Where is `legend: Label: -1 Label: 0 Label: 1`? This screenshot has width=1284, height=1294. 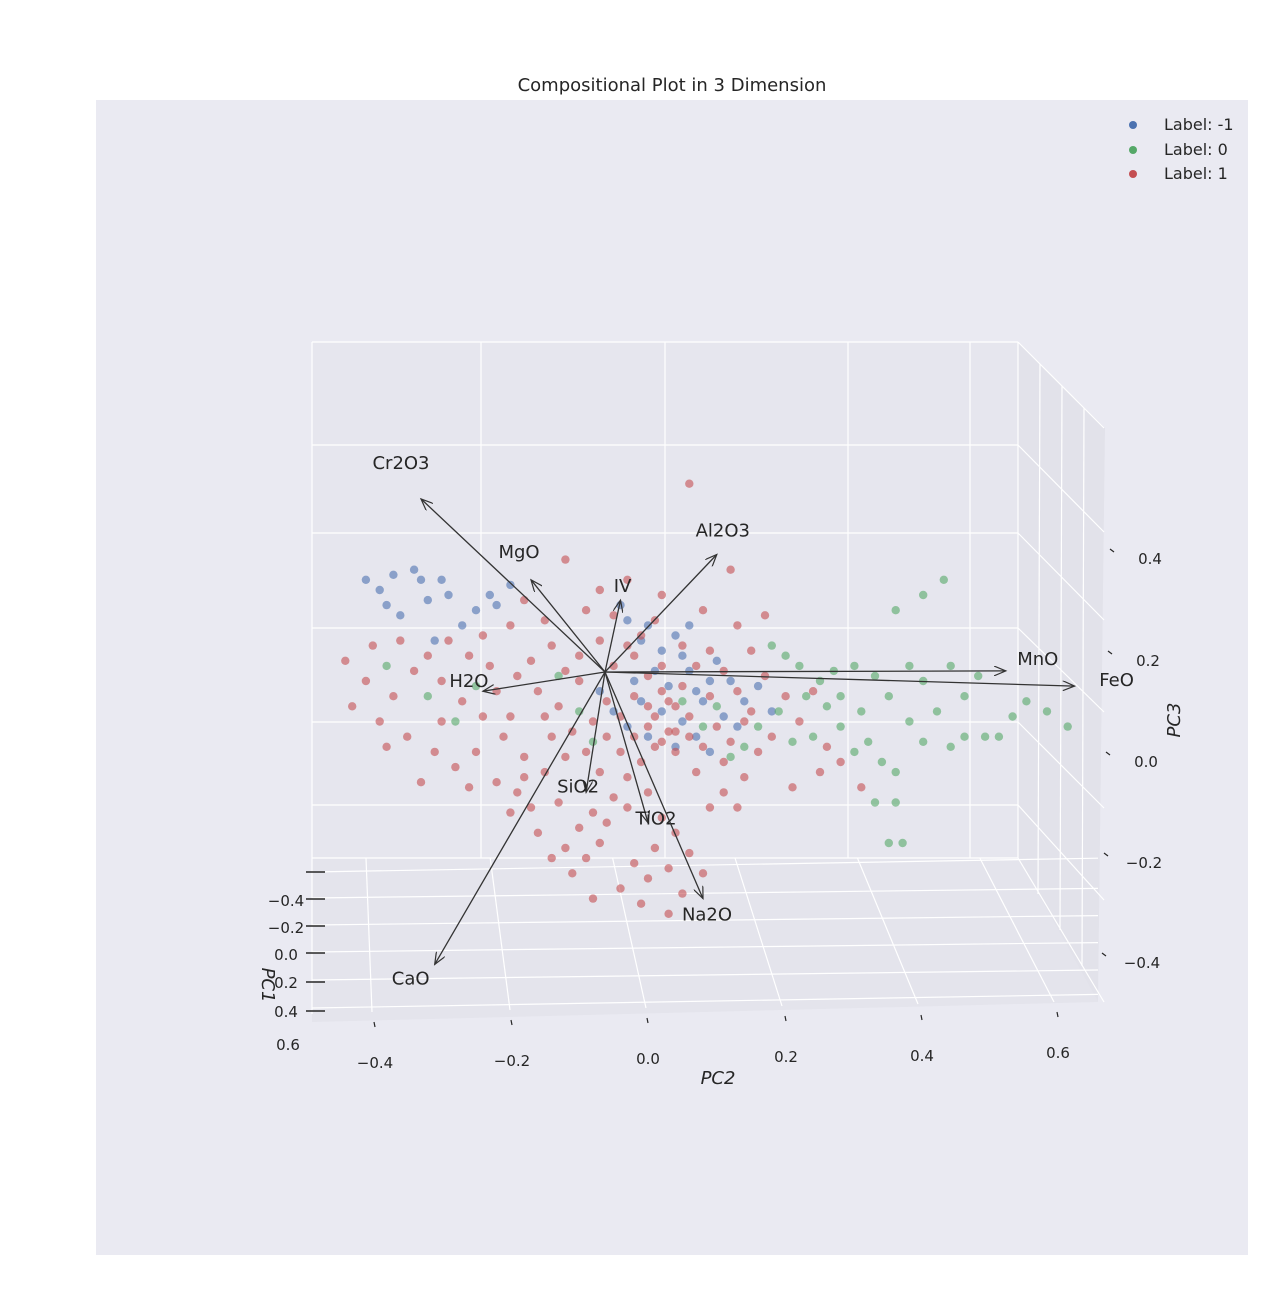
legend: Label: -1 Label: 0 Label: 1 is located at coordinates (1181, 149).